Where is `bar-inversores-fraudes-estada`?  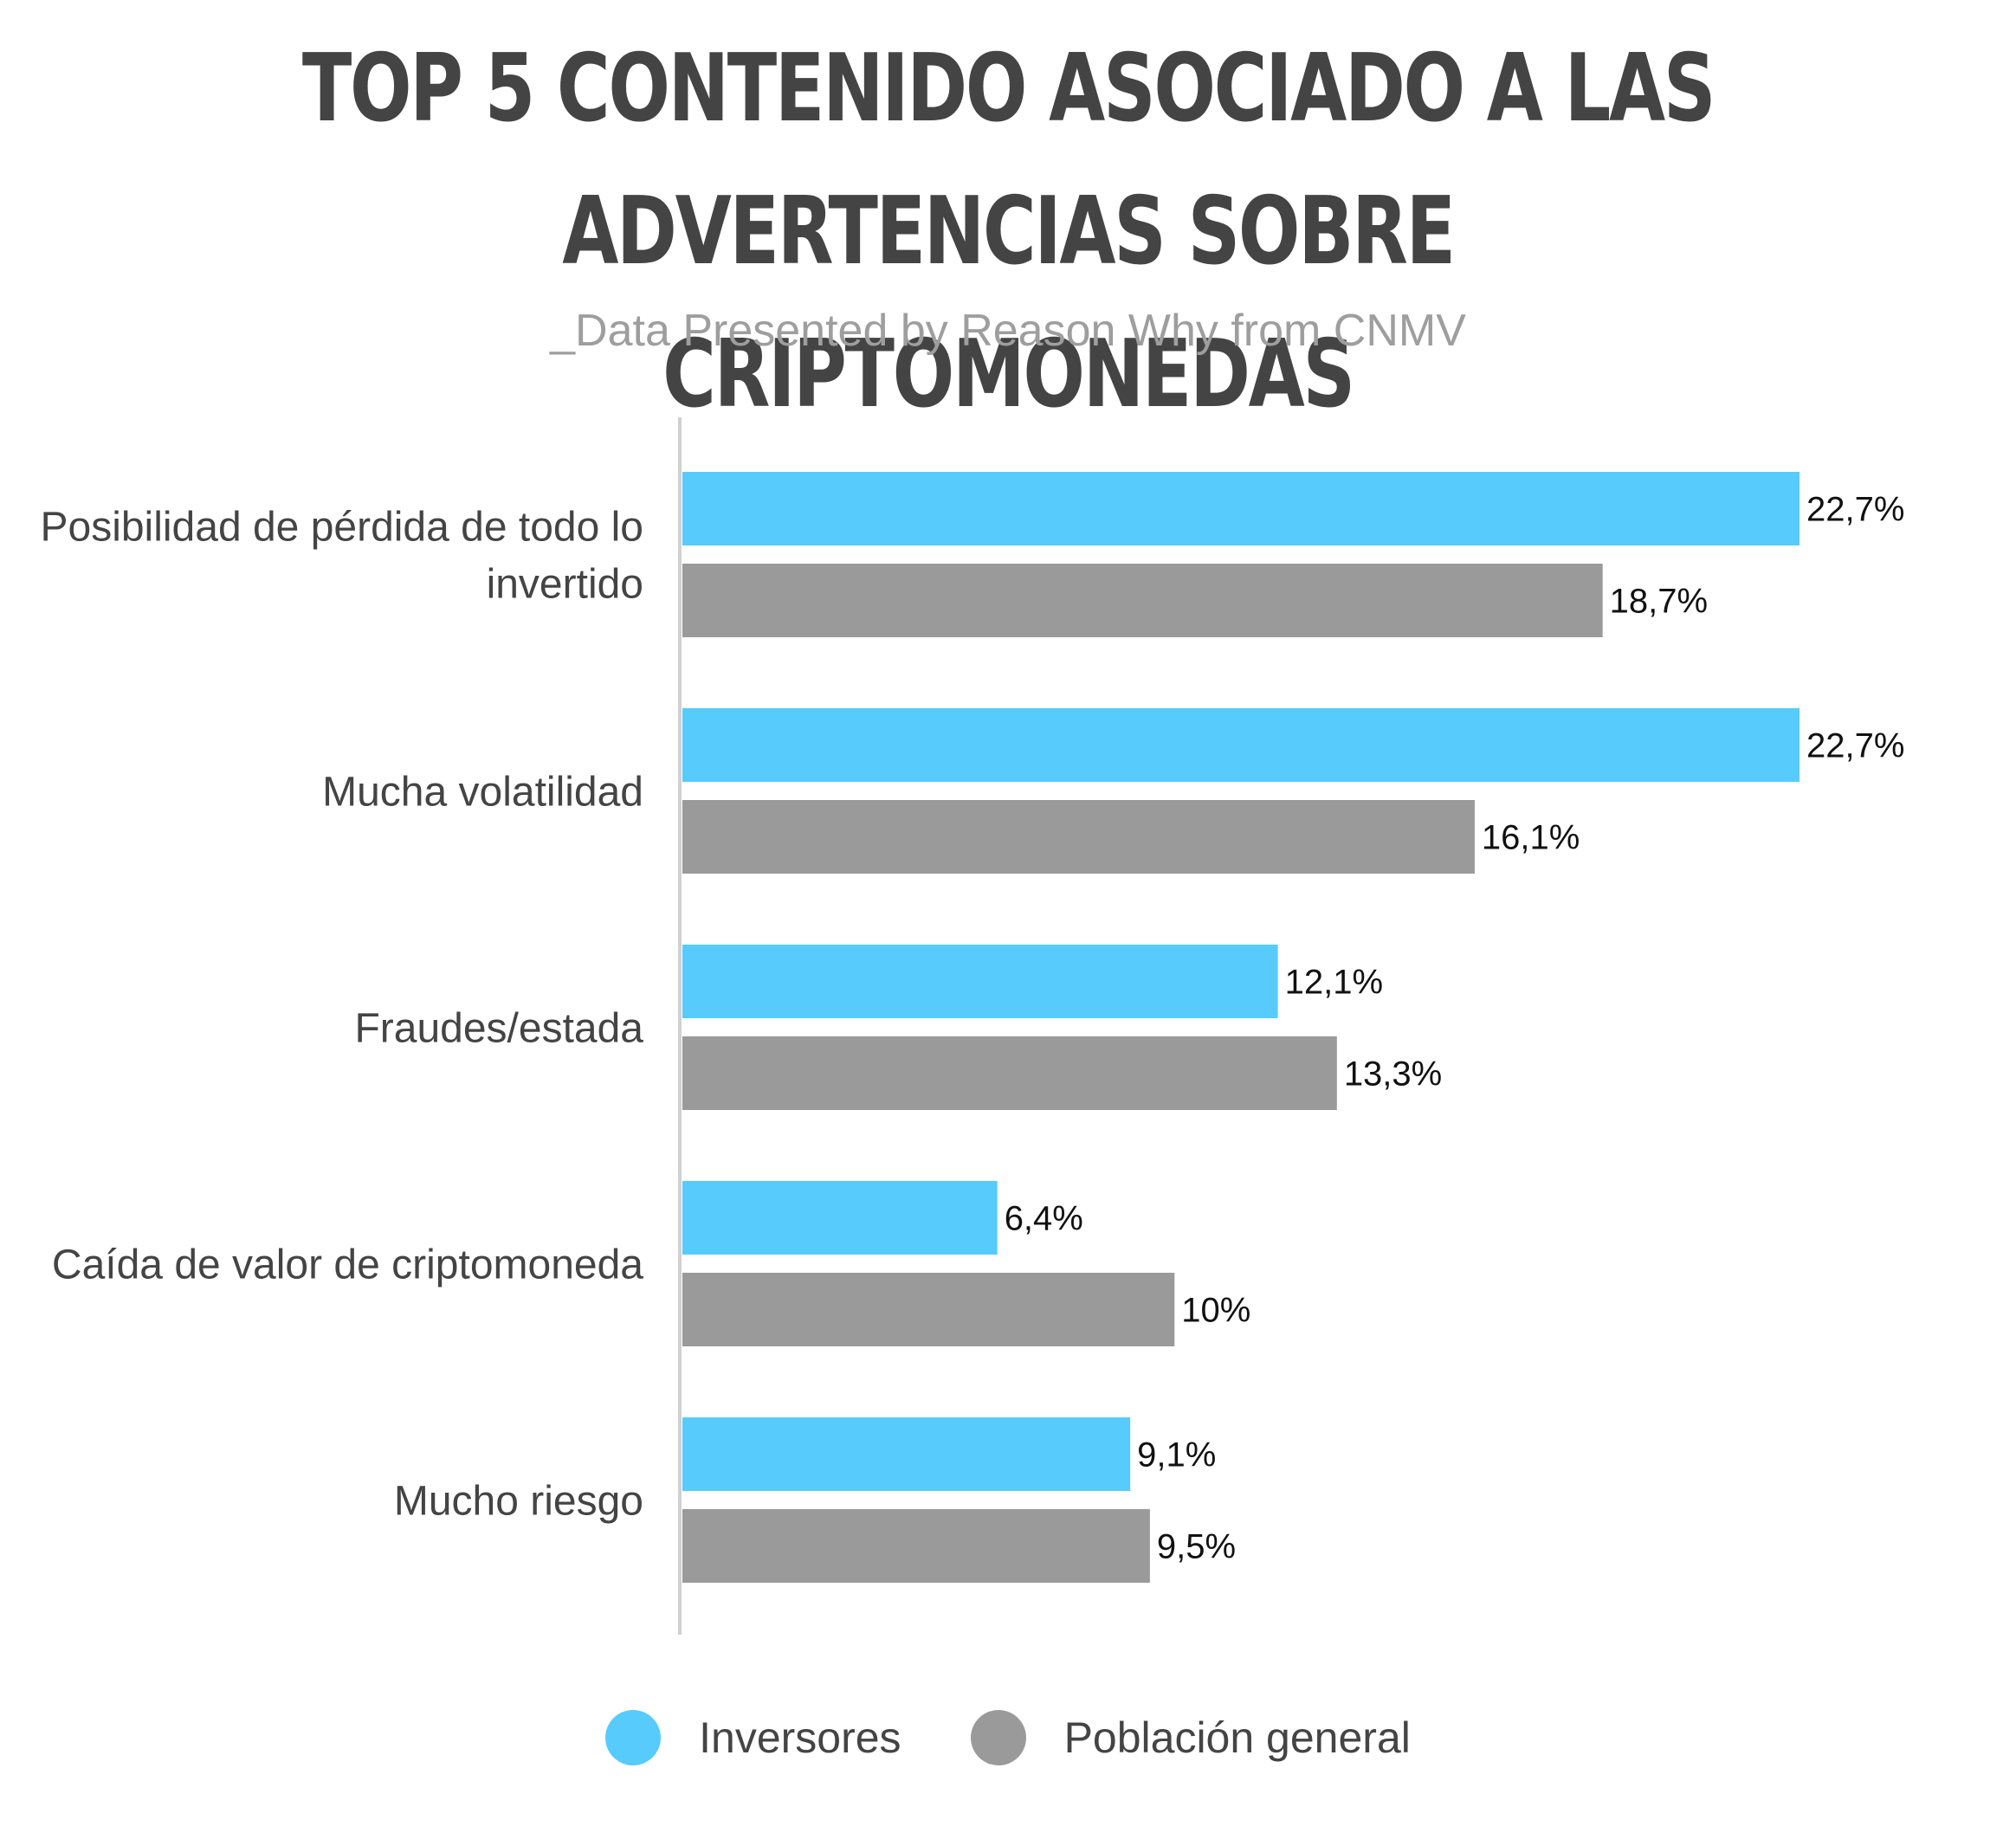 bar-inversores-fraudes-estada is located at coordinates (980, 981).